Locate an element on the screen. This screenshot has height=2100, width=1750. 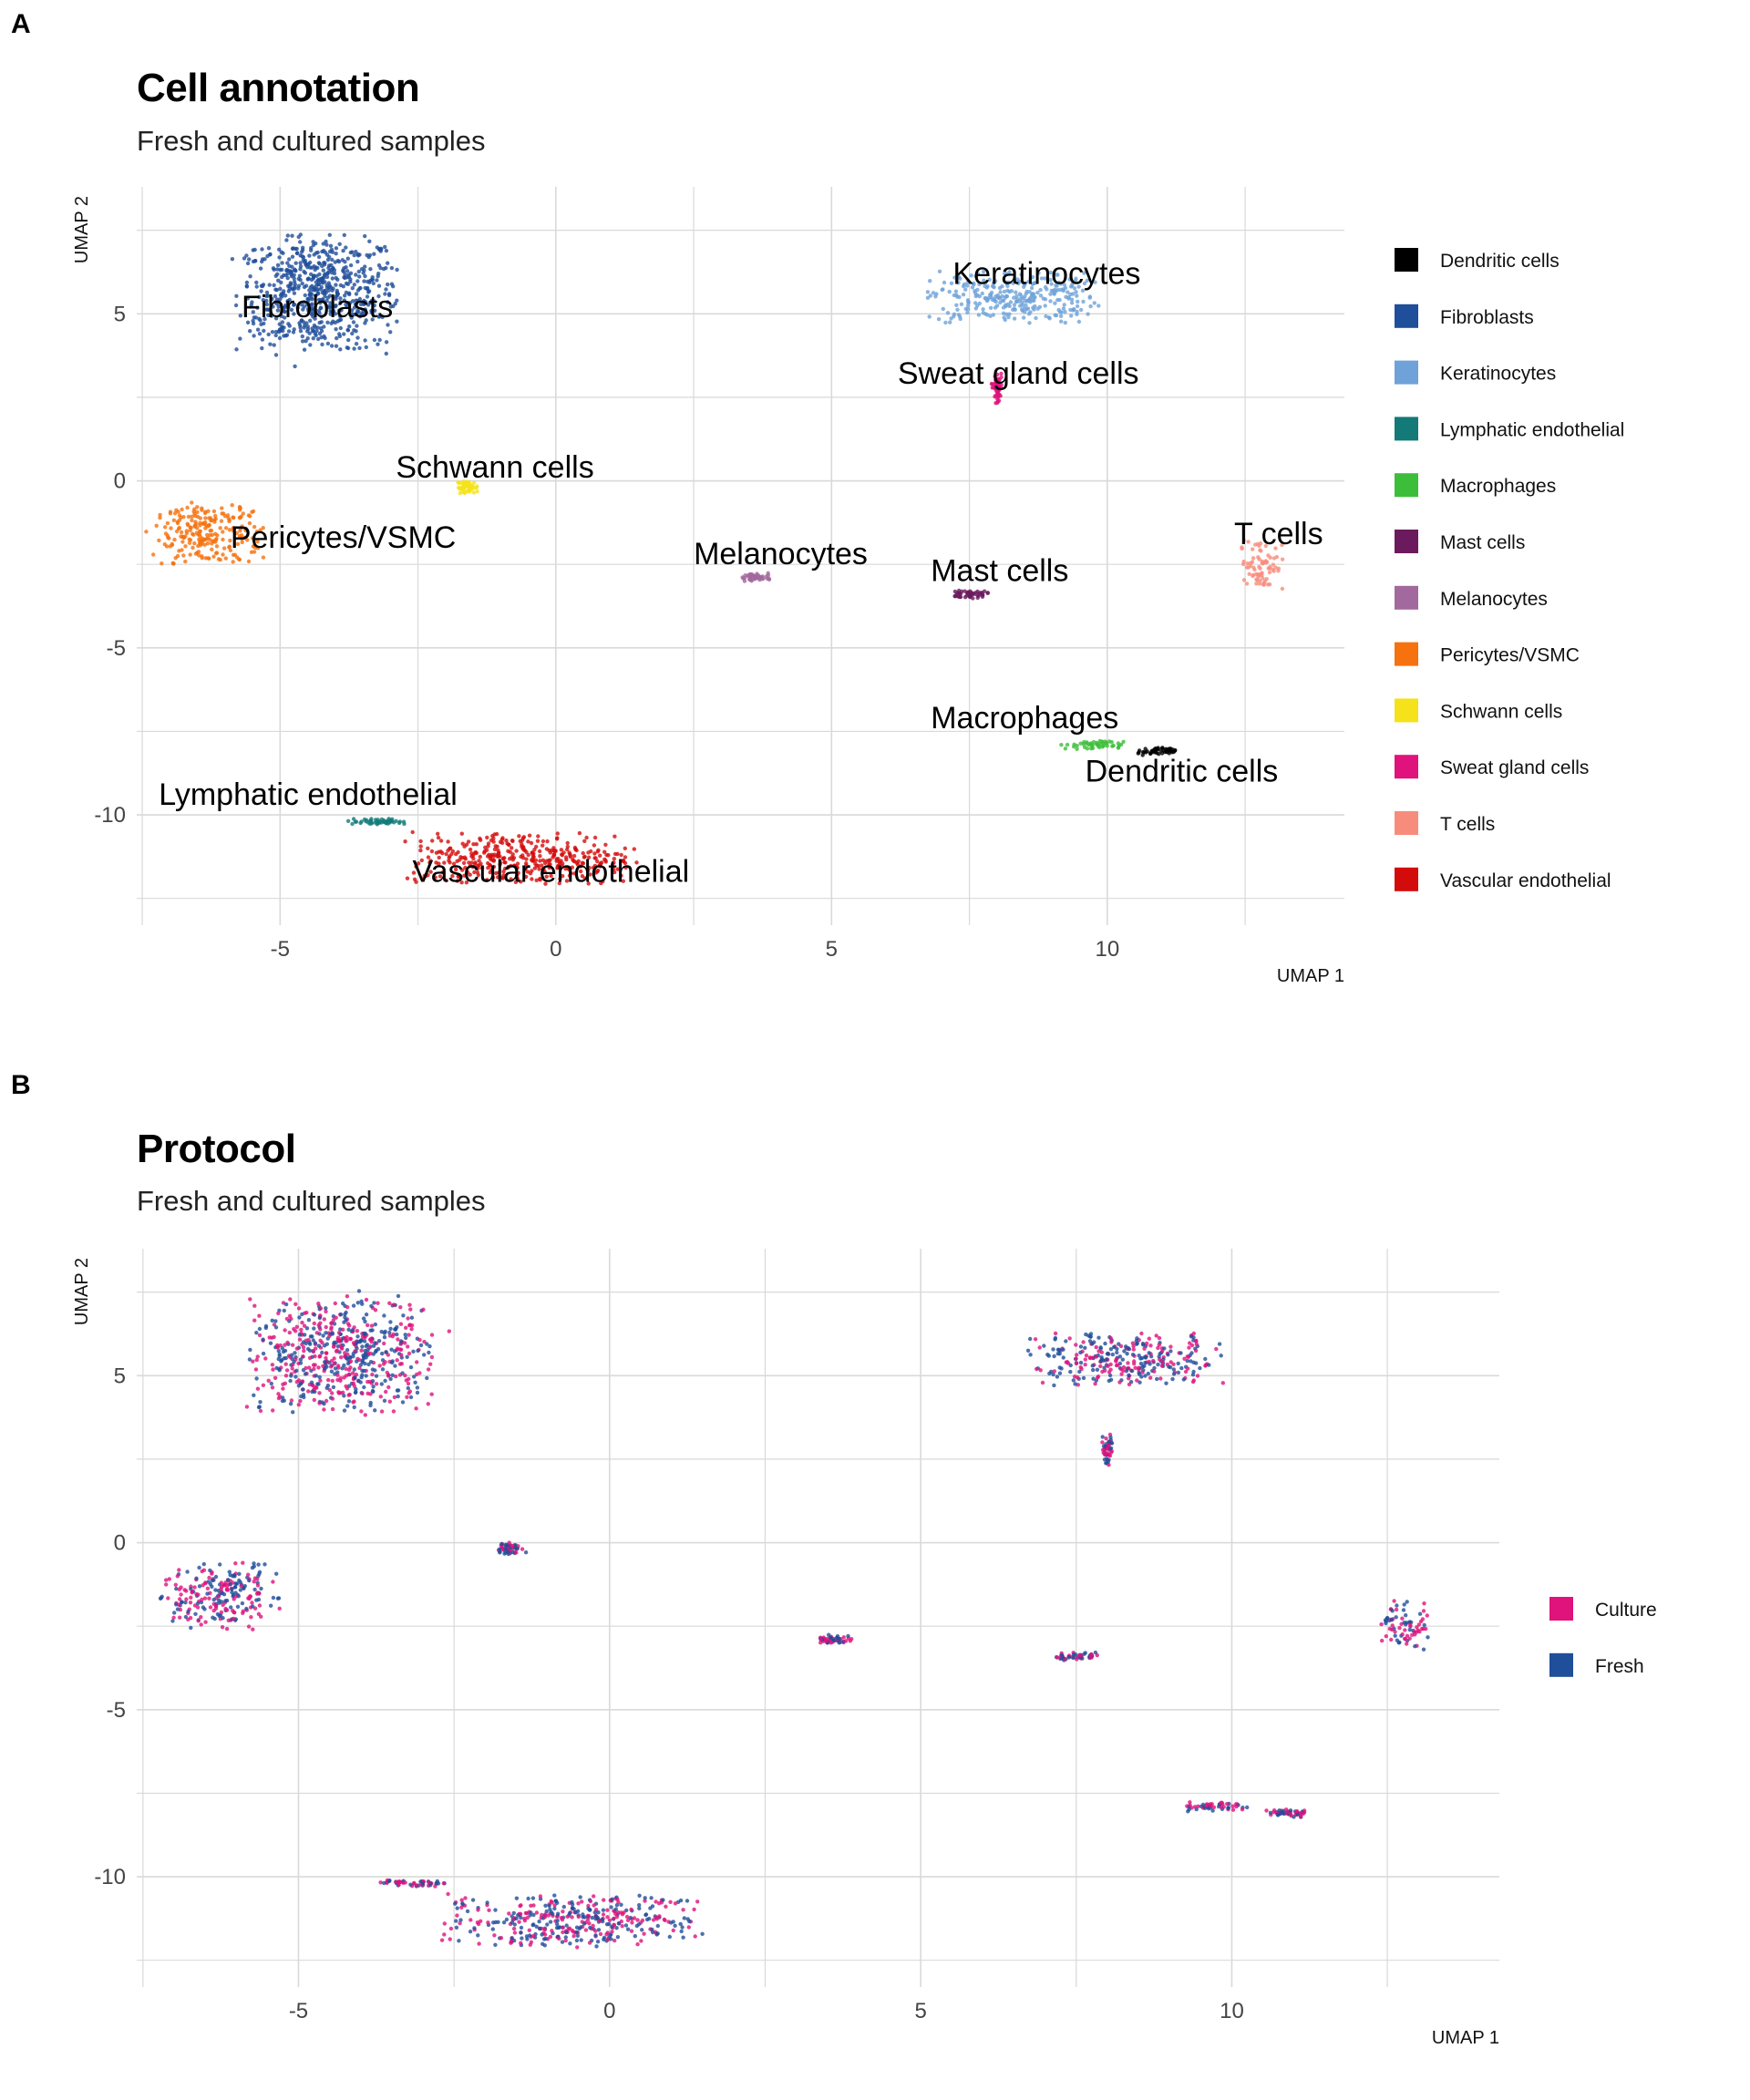
panel-a-y-axis-title: UMAP 2 is located at coordinates (82, 230).